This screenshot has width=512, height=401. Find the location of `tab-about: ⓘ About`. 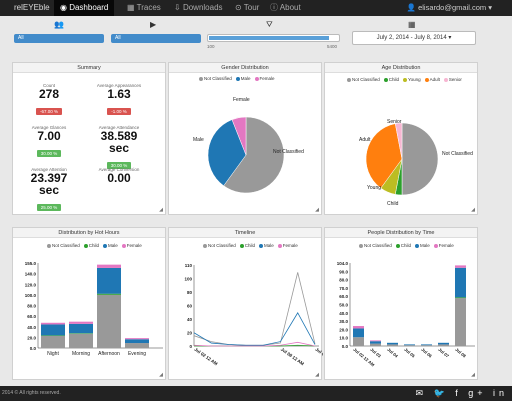

tab-about: ⓘ About is located at coordinates (285, 7).